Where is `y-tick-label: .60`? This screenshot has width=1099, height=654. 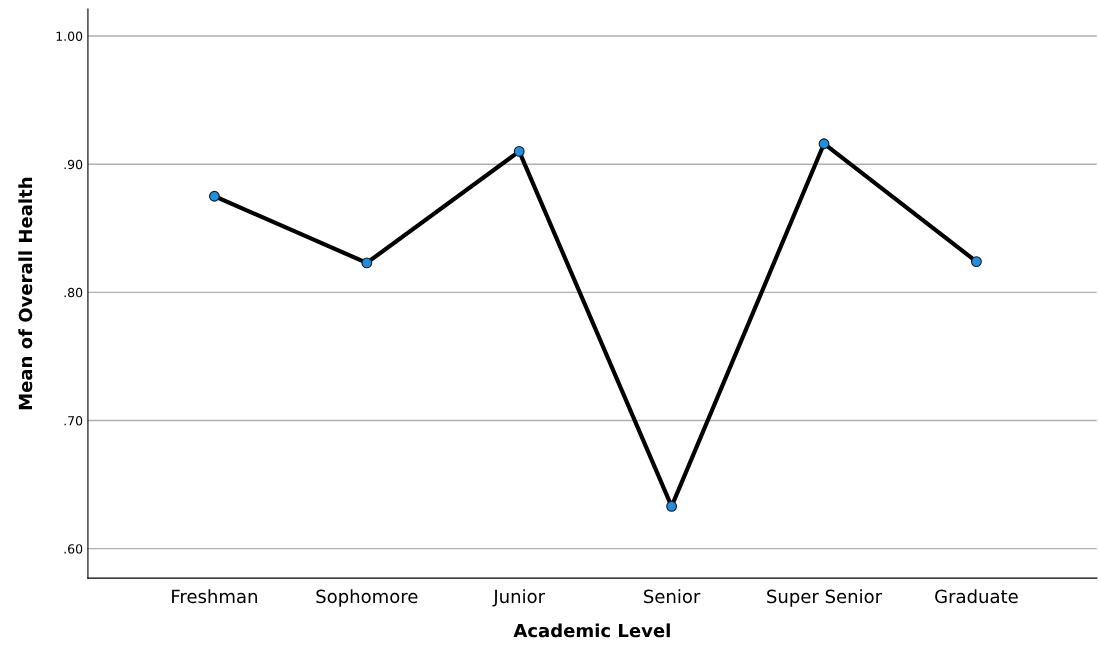
y-tick-label: .60 is located at coordinates (73, 549).